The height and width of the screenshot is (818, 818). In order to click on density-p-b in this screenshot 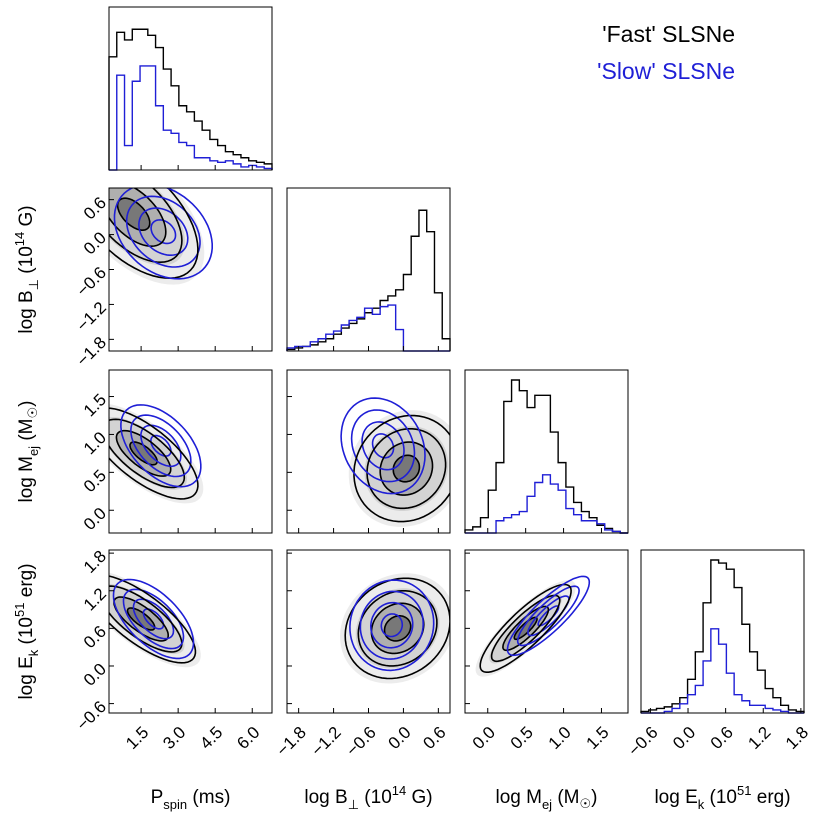, I will do `click(157, 236)`.